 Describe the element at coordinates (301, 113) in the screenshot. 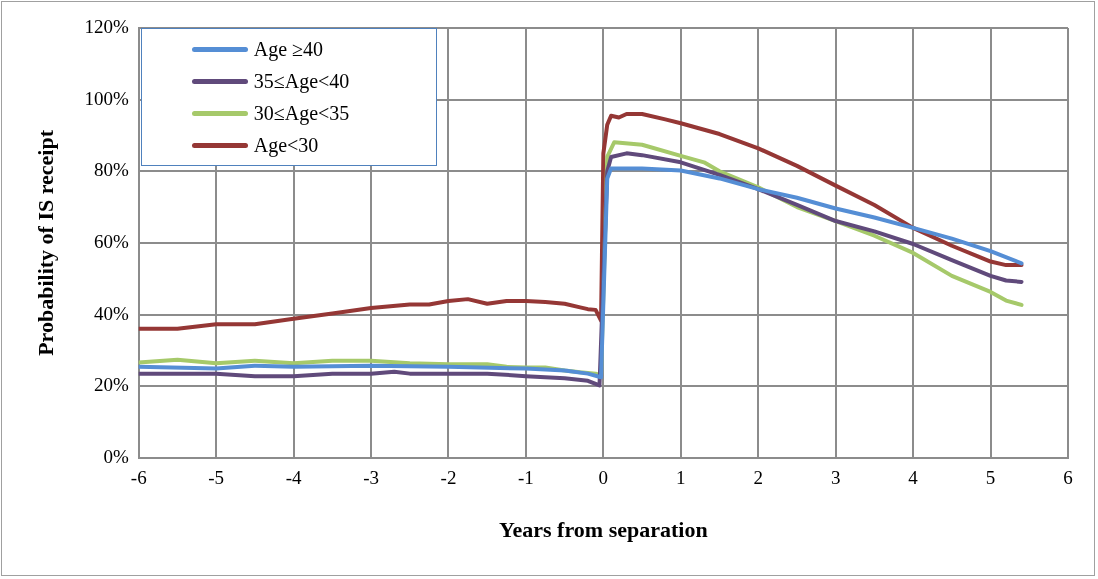

I see `legend-label: 30≤Age<35` at that location.